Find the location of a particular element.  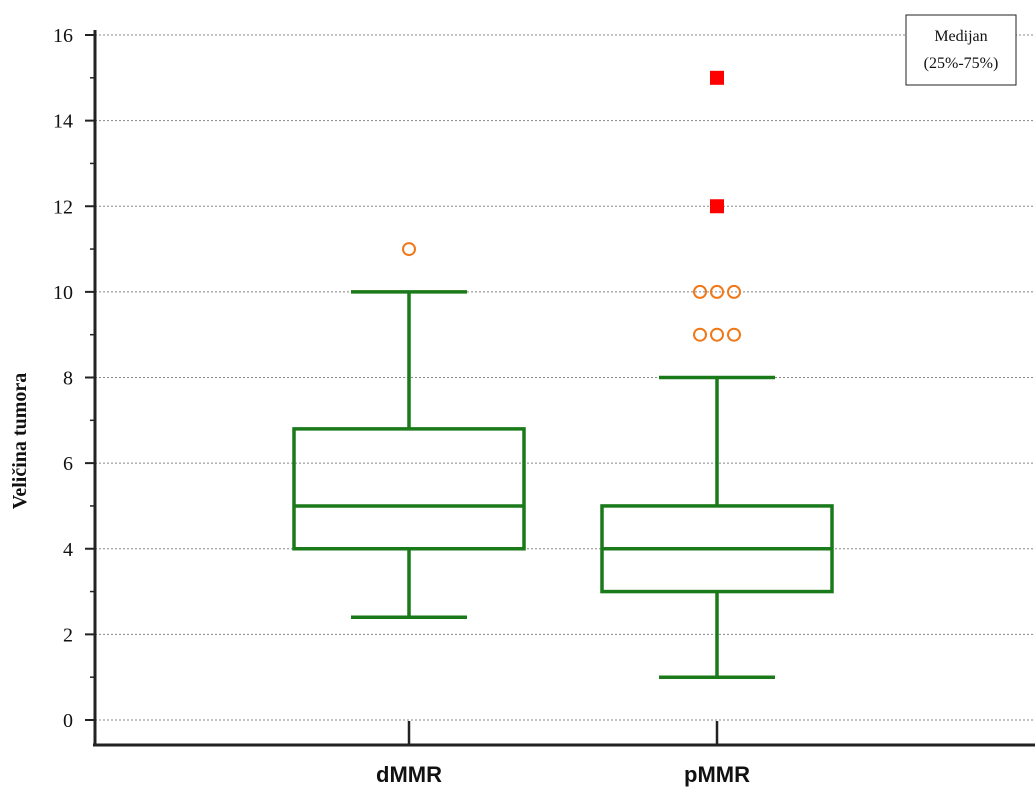

y-tick-label: 16 is located at coordinates (63, 36).